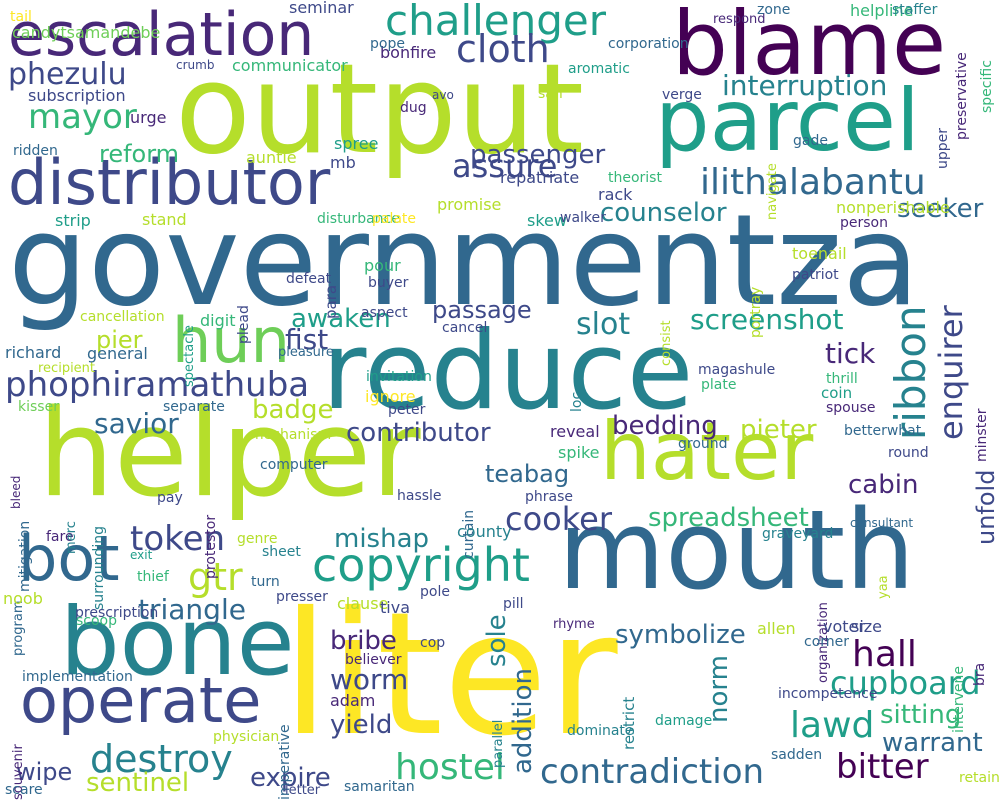 The width and height of the screenshot is (1000, 800). I want to click on cloud-word: size, so click(867, 626).